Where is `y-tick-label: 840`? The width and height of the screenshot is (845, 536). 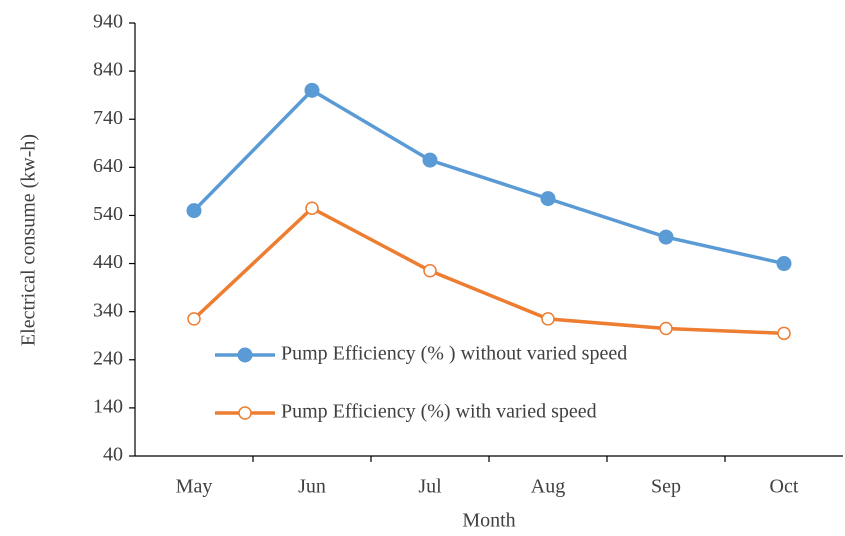
y-tick-label: 840 is located at coordinates (108, 70).